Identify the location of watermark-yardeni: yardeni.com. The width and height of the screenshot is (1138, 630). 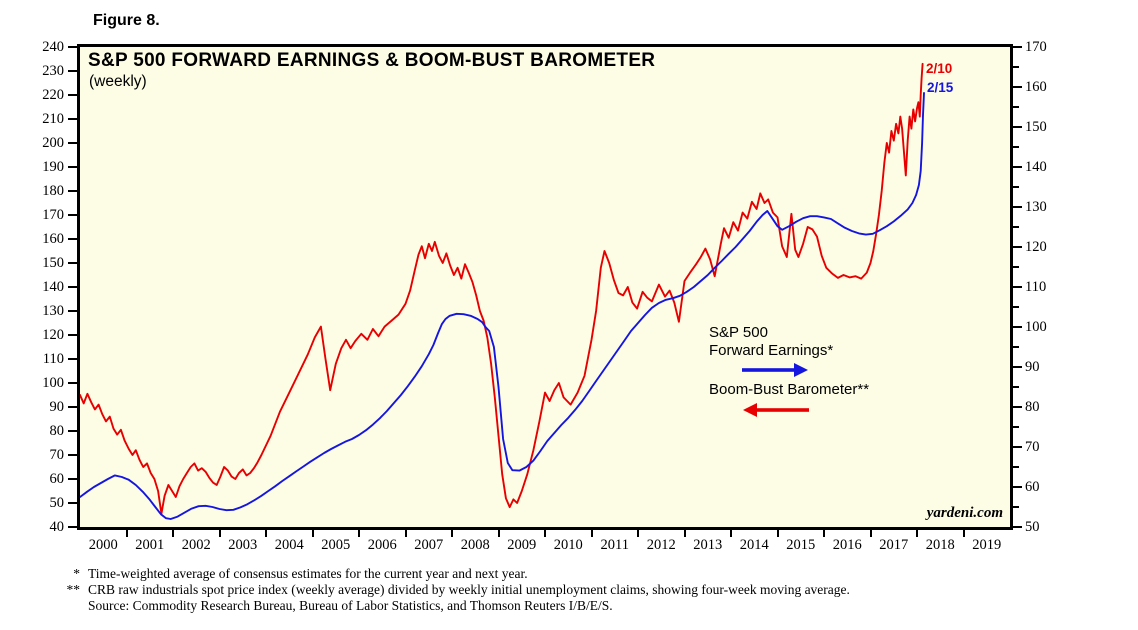
(964, 513).